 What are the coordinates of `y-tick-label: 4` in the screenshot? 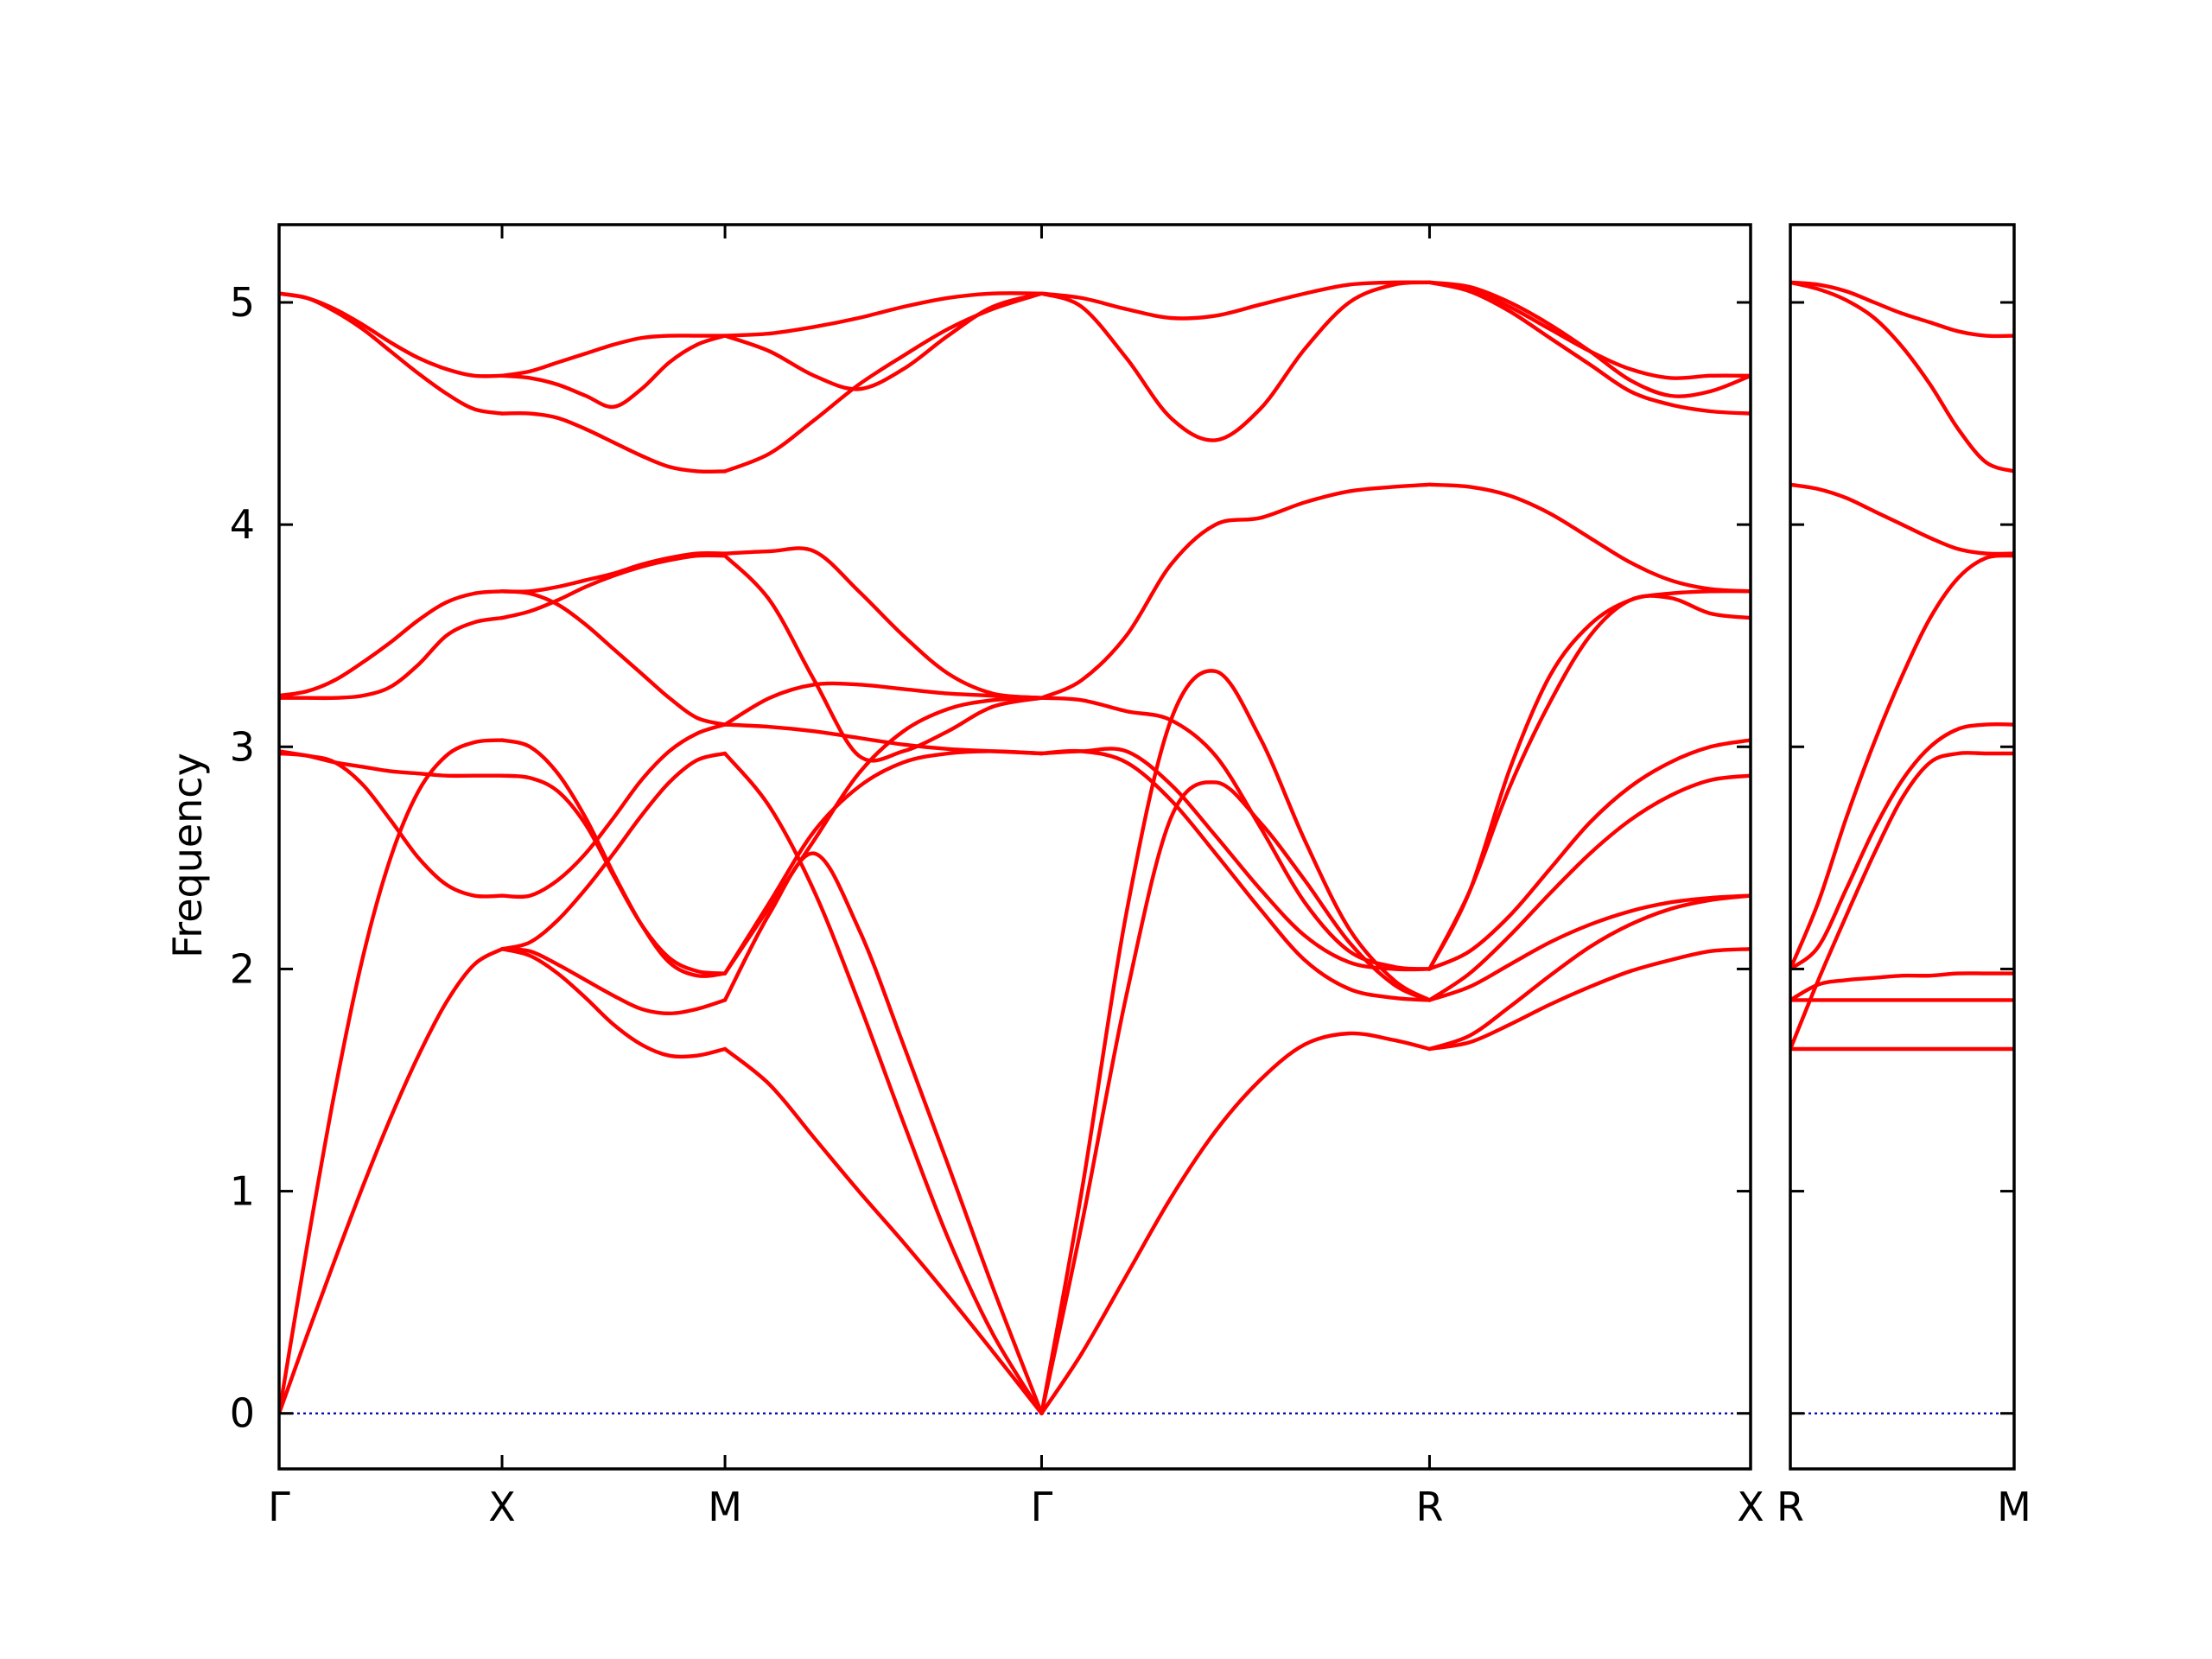 It's located at (242, 524).